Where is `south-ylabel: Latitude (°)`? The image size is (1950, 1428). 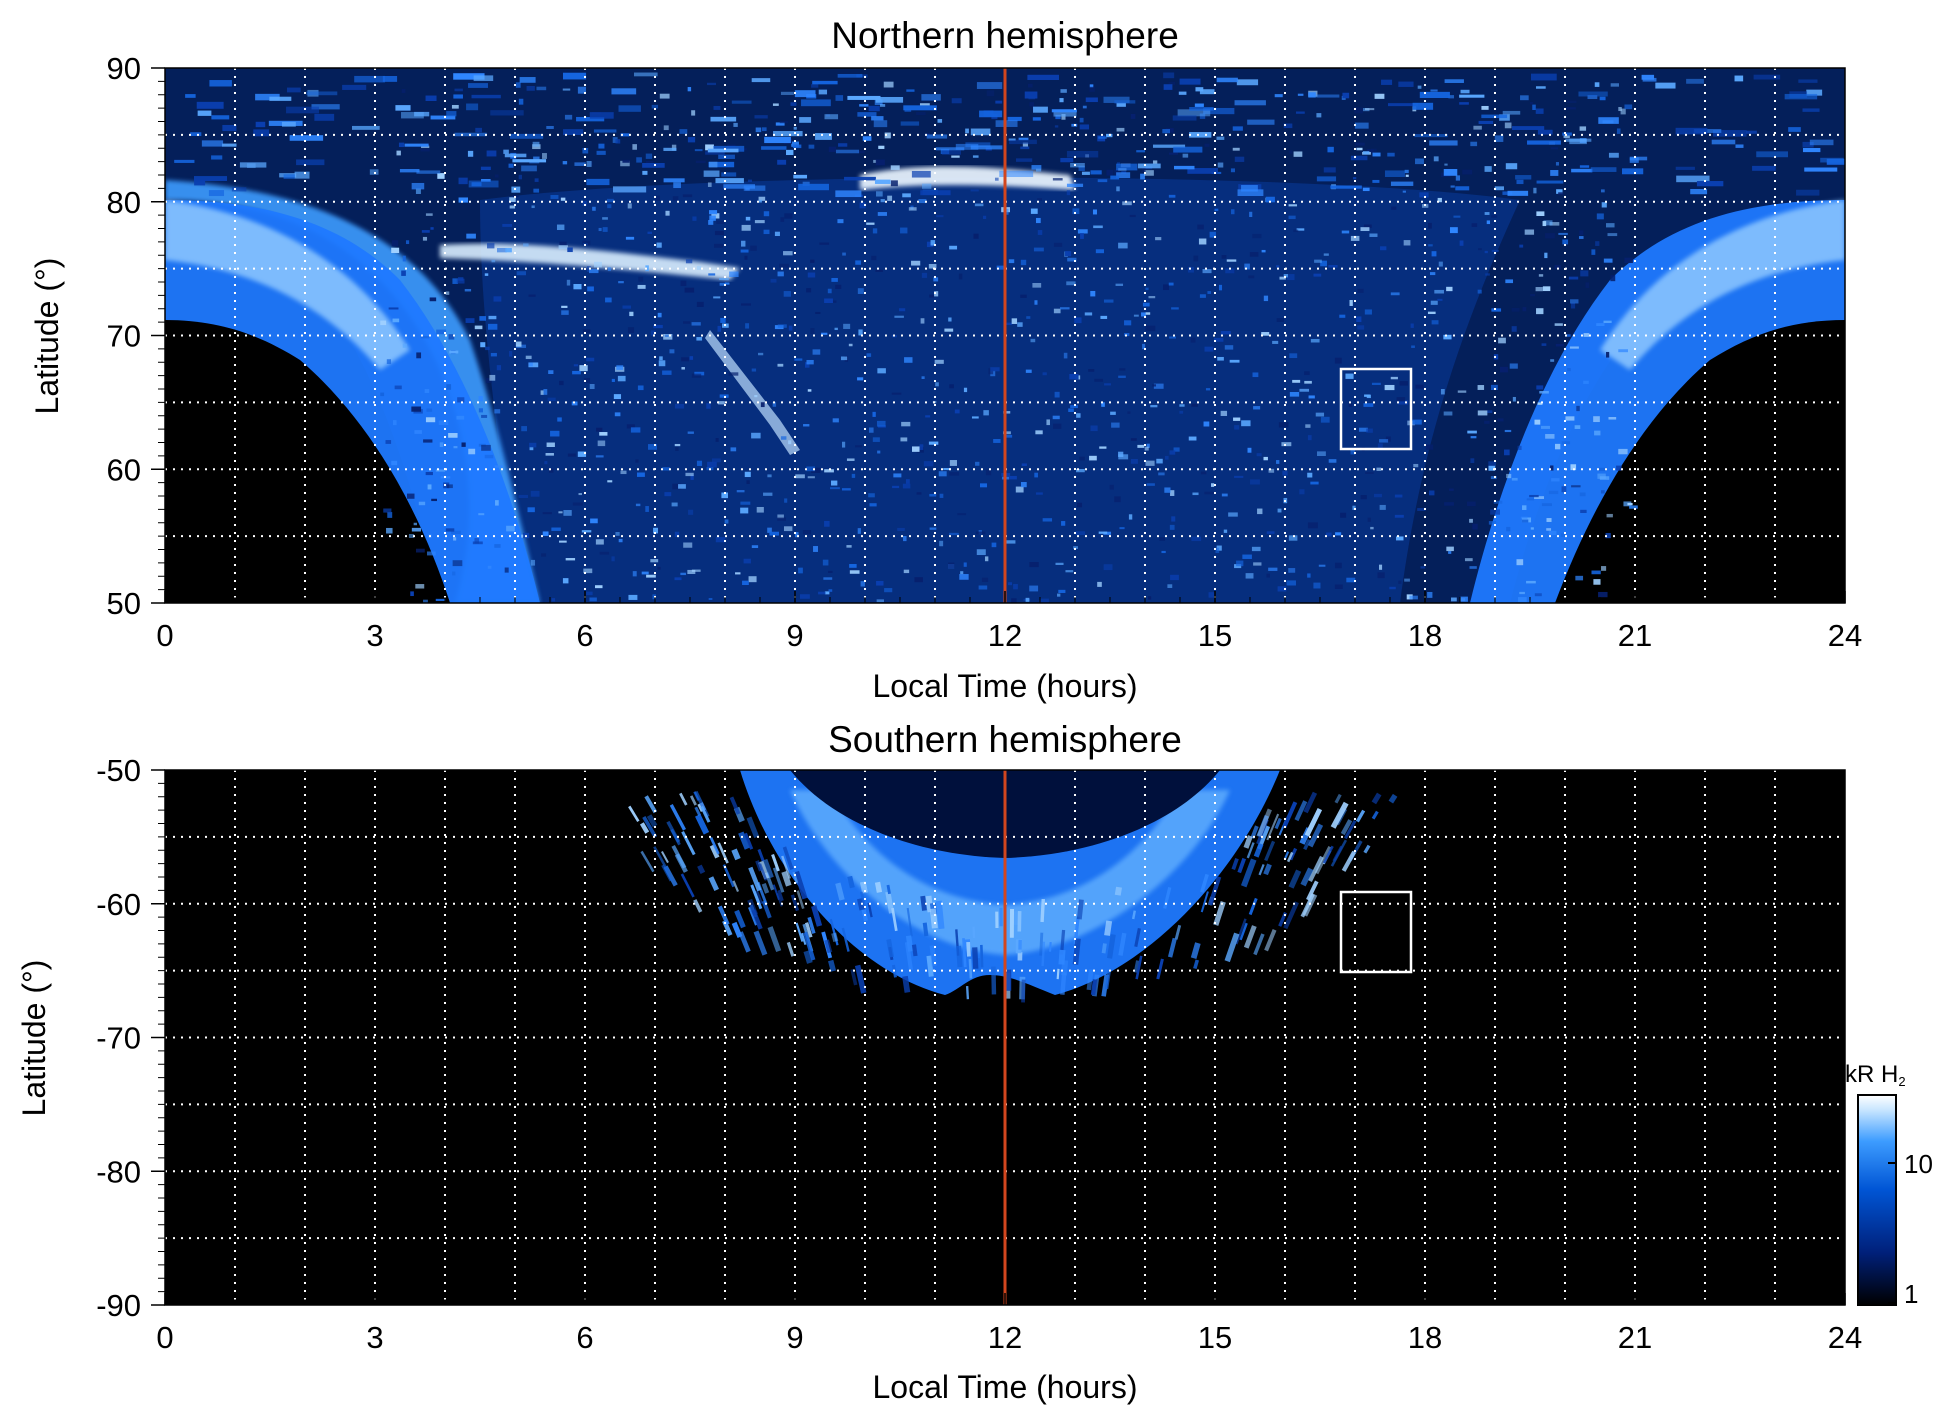
south-ylabel: Latitude (°) is located at coordinates (34, 1038).